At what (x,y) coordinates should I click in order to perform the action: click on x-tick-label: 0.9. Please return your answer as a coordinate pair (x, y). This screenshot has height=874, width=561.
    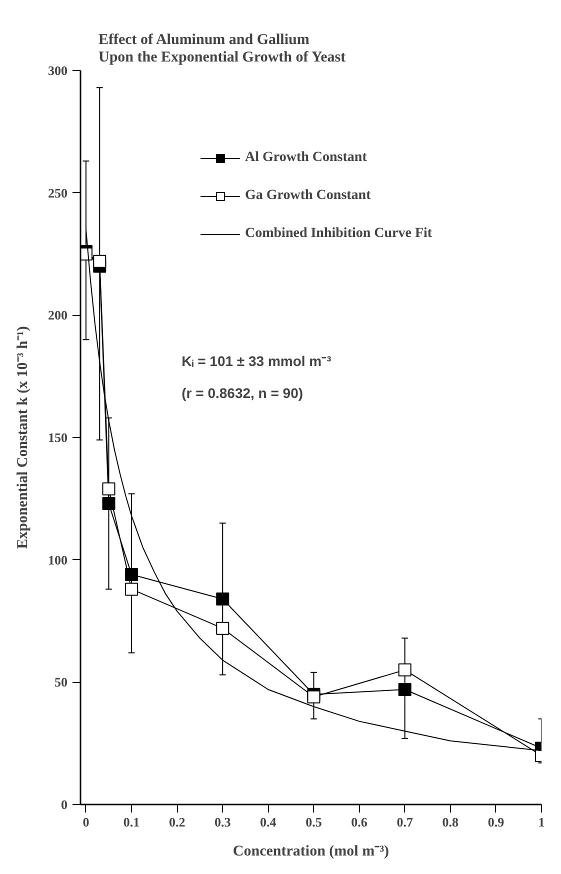
    Looking at the image, I should click on (496, 822).